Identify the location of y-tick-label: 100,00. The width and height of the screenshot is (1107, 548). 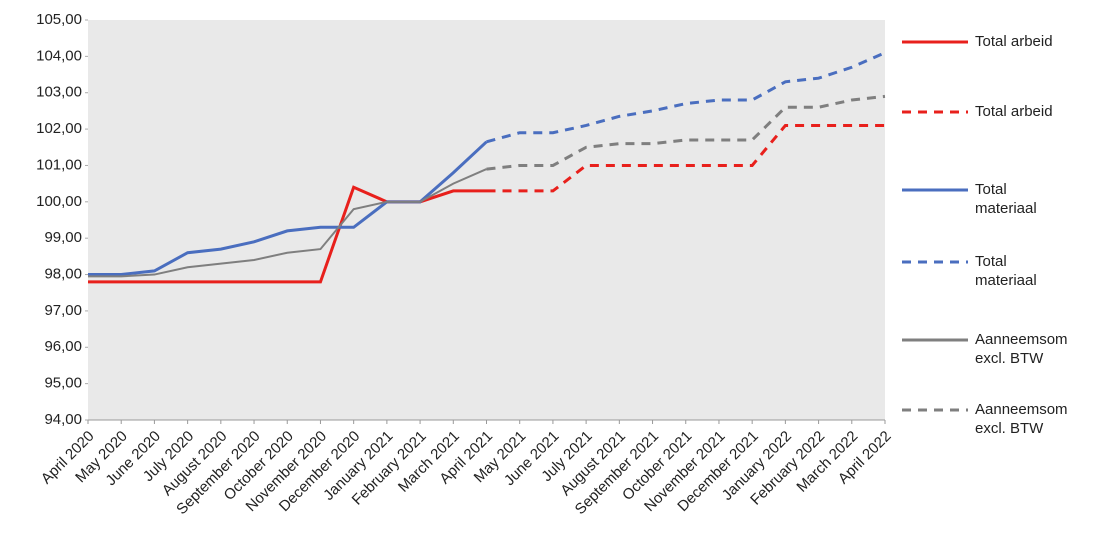
(59, 201).